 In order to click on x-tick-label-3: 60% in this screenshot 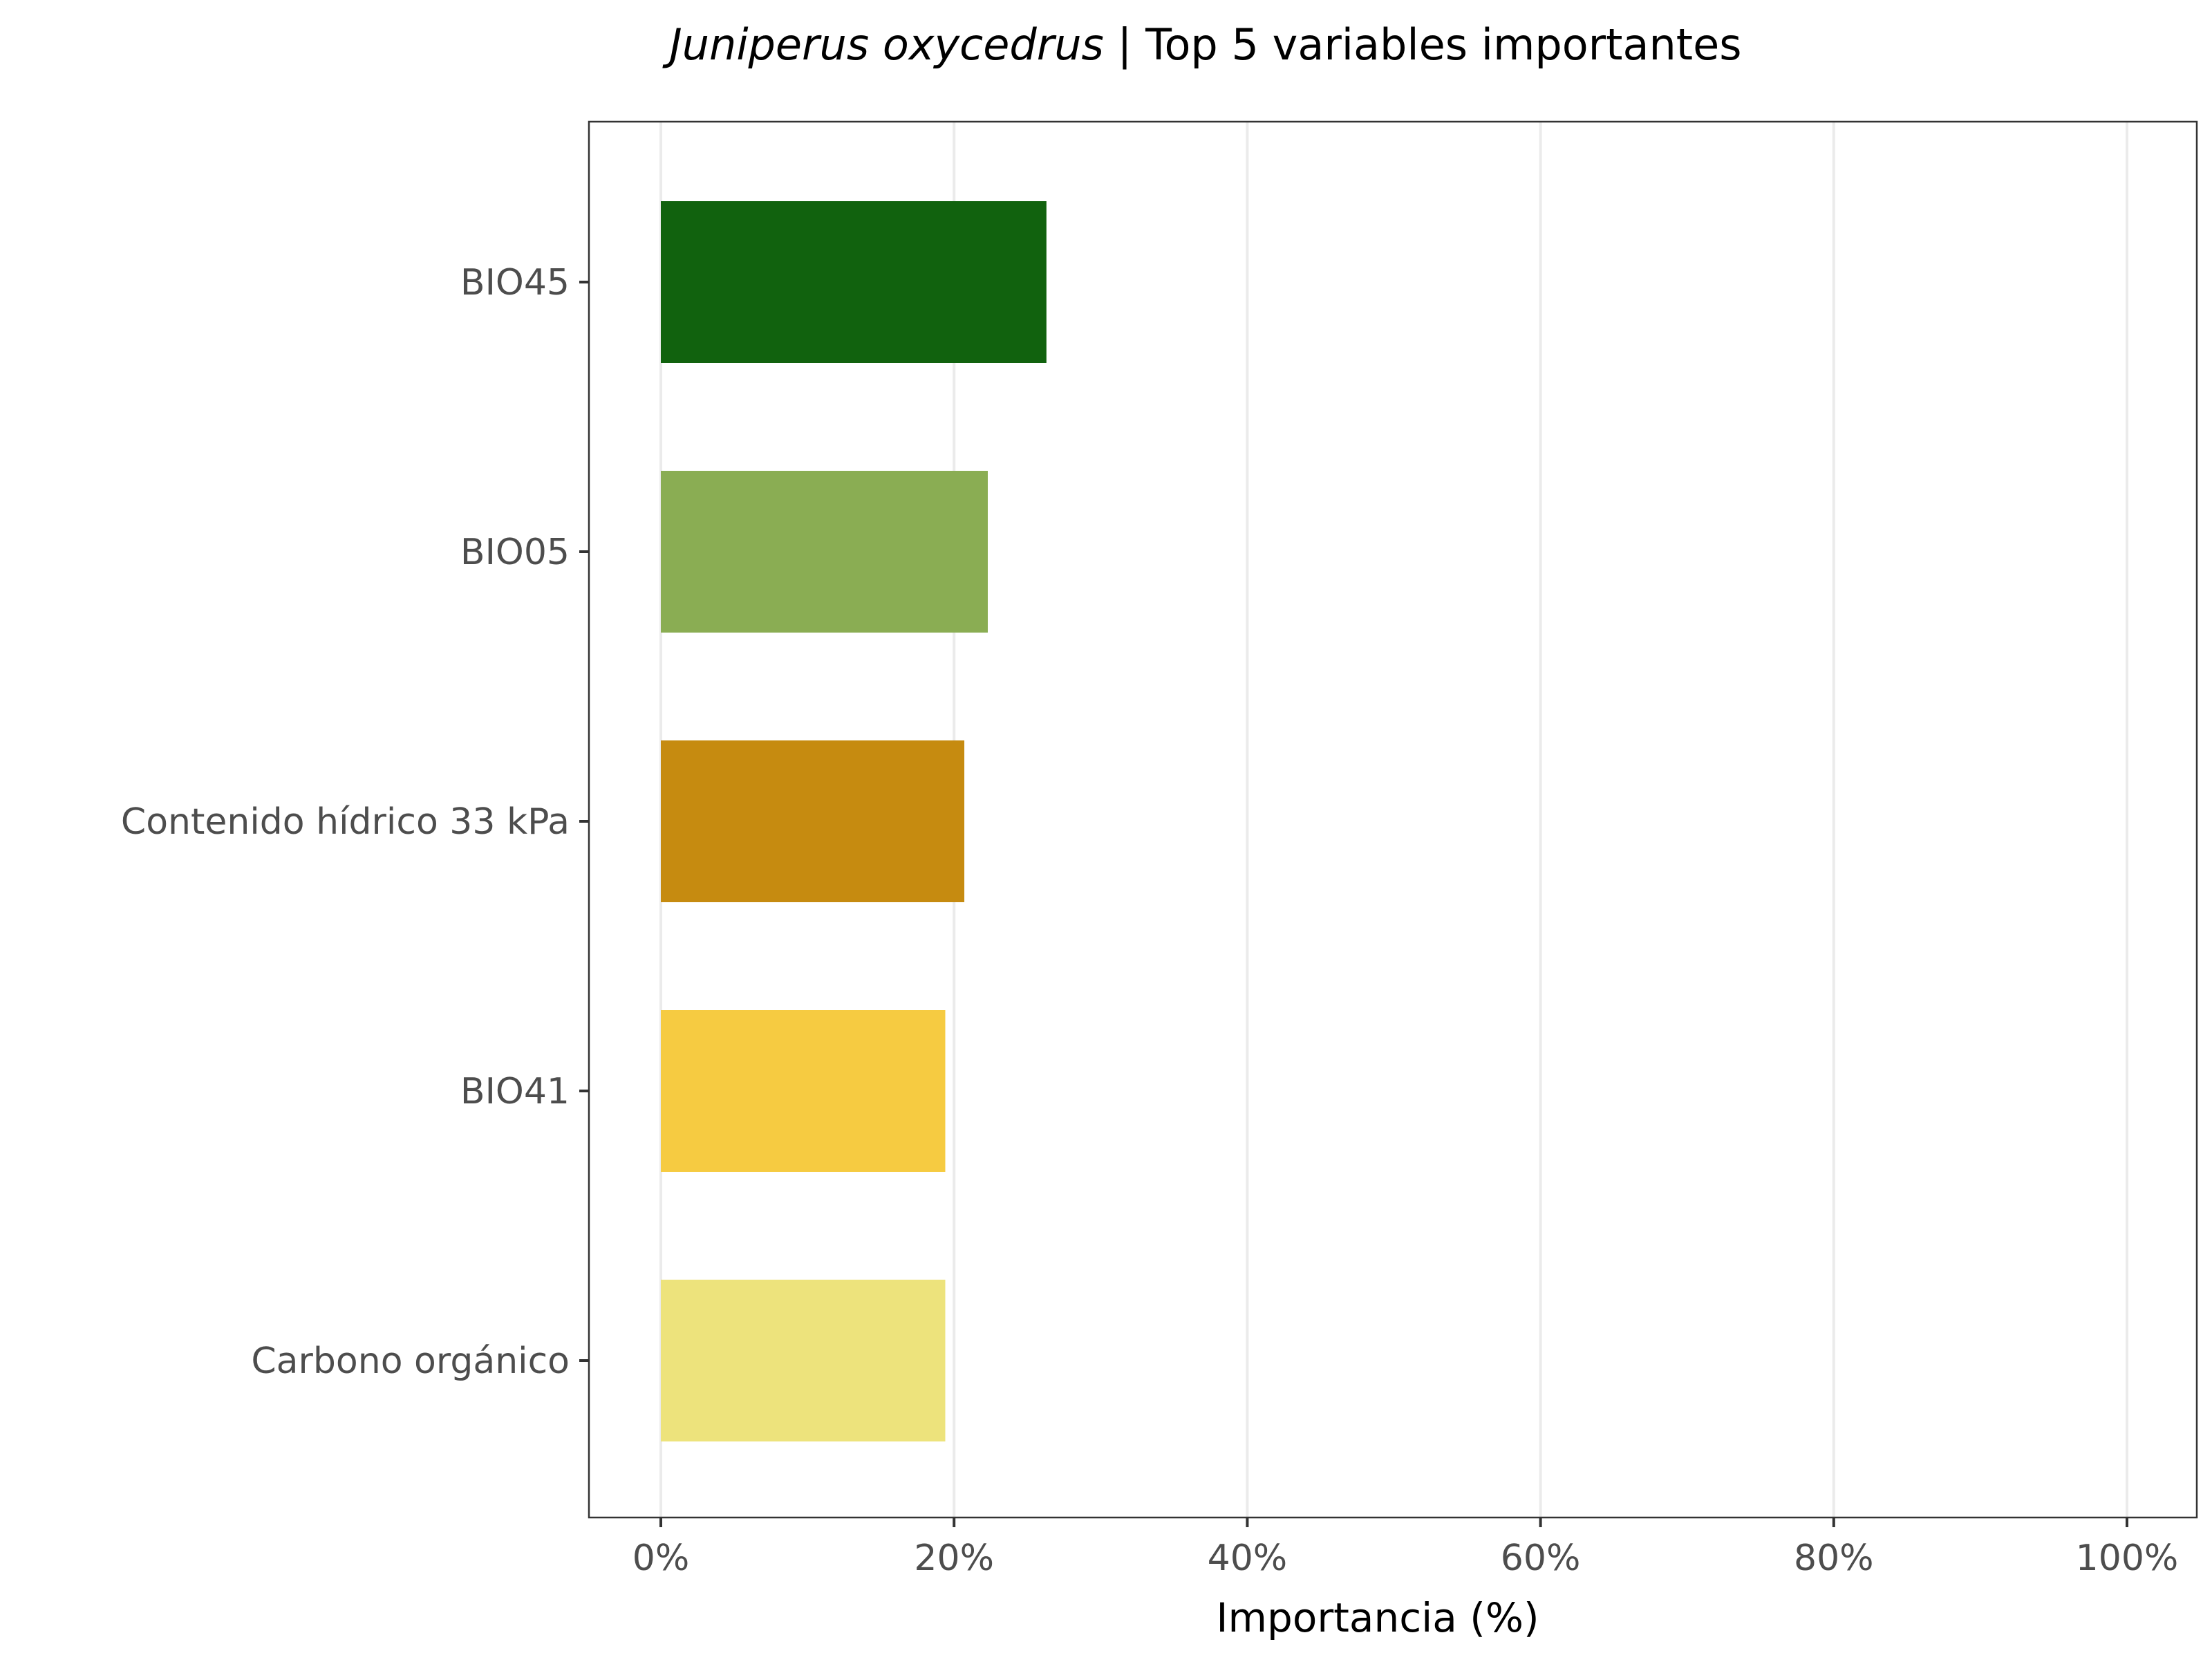, I will do `click(1541, 1559)`.